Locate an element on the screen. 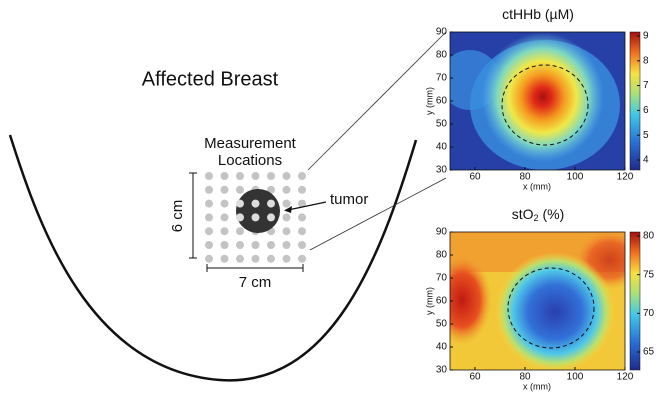  title-part: (%) is located at coordinates (552, 214).